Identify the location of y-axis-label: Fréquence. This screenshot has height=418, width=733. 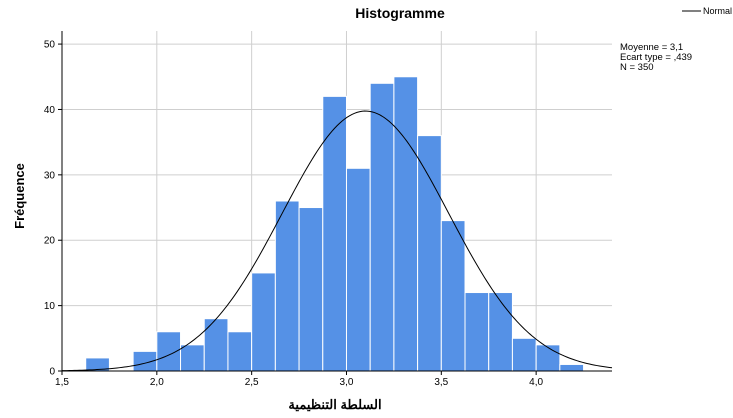
(19, 196).